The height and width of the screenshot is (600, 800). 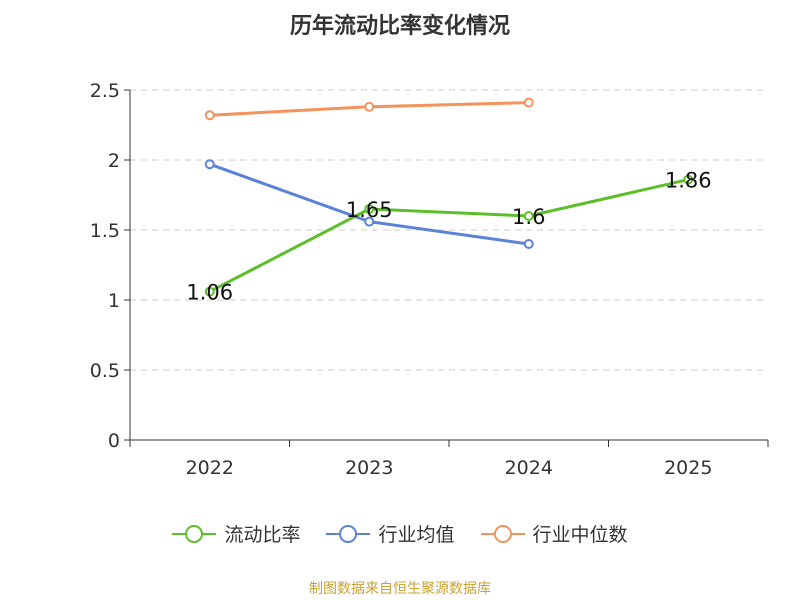 What do you see at coordinates (105, 371) in the screenshot?
I see `y-tick-label: 0.5` at bounding box center [105, 371].